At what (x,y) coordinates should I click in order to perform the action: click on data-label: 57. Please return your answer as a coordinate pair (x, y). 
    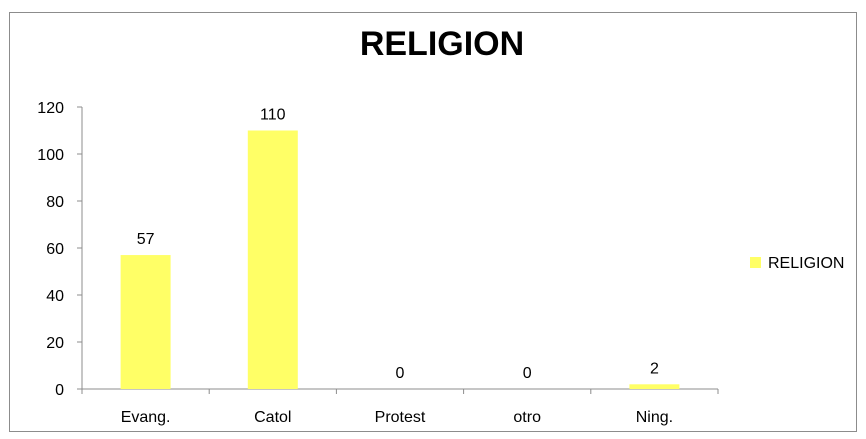
    Looking at the image, I should click on (146, 239).